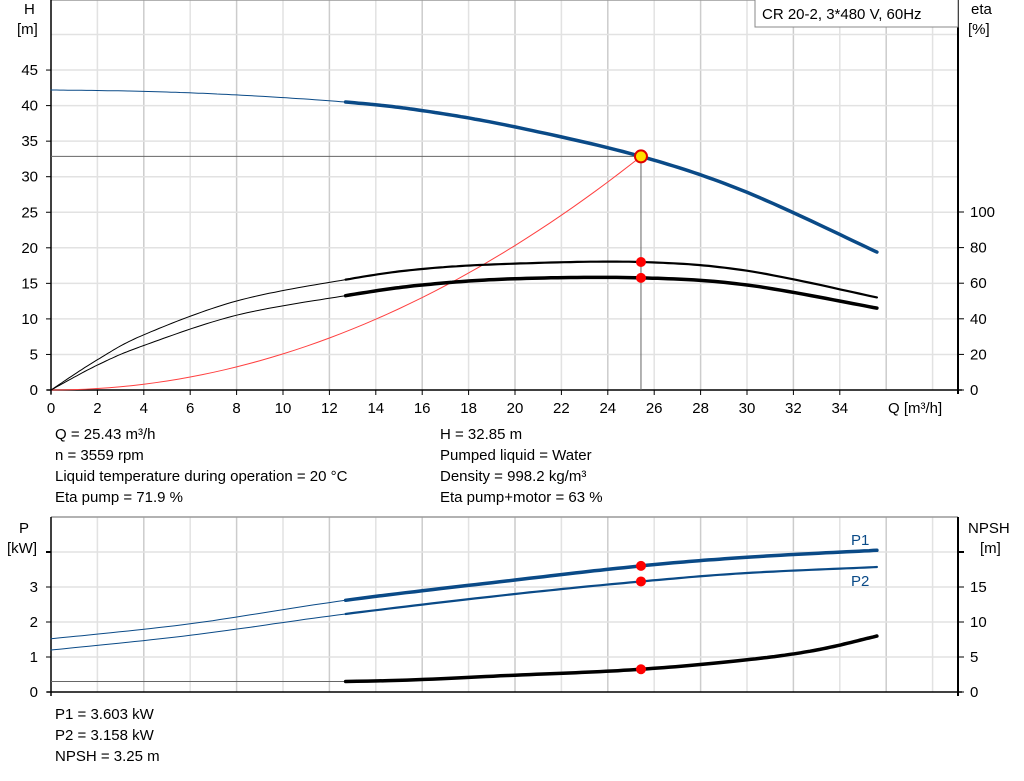 This screenshot has width=1024, height=781. I want to click on eta-pump-point, so click(640, 262).